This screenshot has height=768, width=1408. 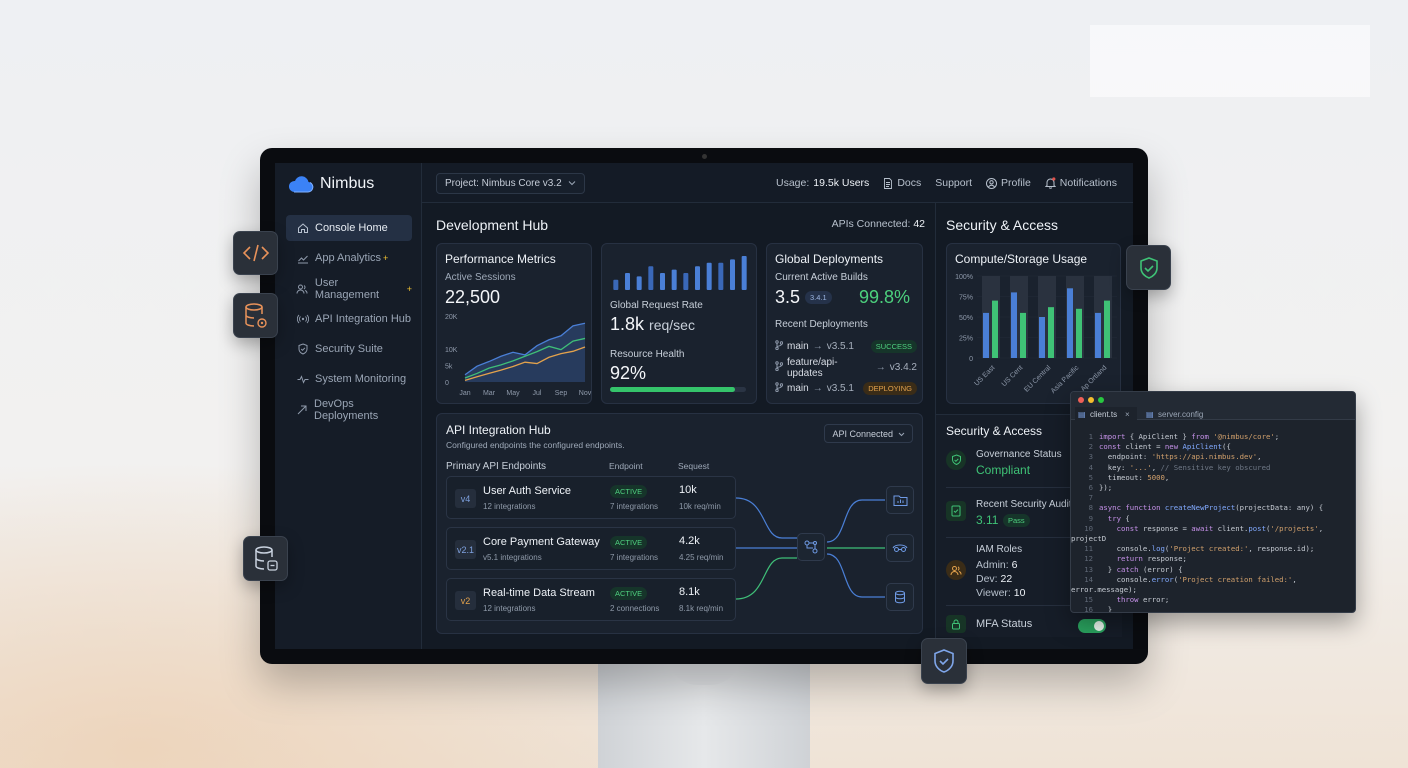 What do you see at coordinates (1013, 376) in the screenshot?
I see `x-tick-label: US Cent` at bounding box center [1013, 376].